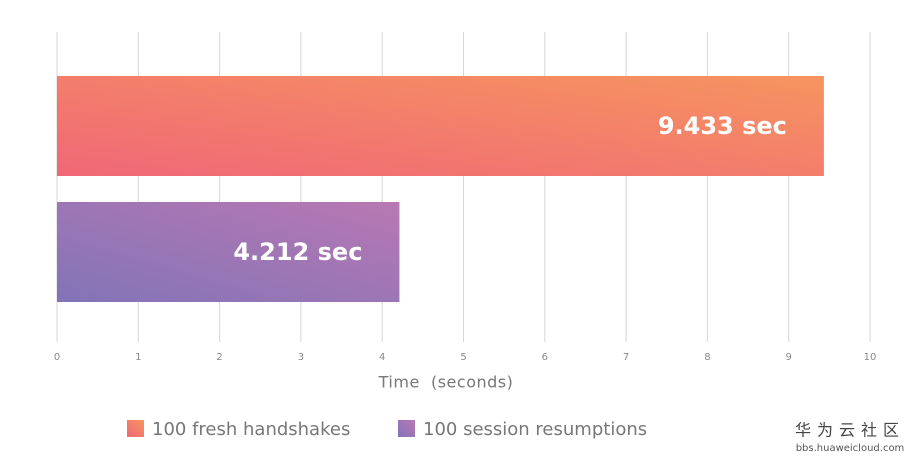  Describe the element at coordinates (446, 382) in the screenshot. I see `x-axis-label: Time (seconds)` at that location.